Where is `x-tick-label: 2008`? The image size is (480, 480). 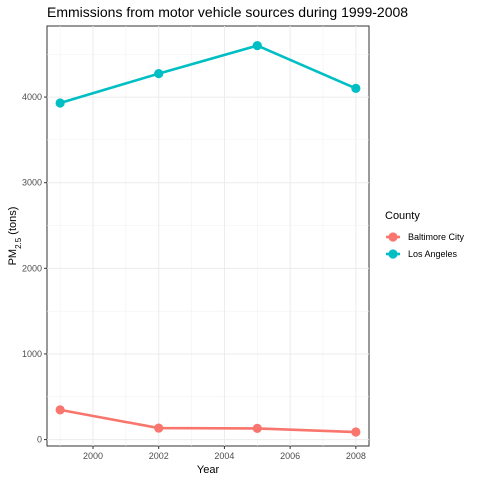 x-tick-label: 2008 is located at coordinates (356, 456).